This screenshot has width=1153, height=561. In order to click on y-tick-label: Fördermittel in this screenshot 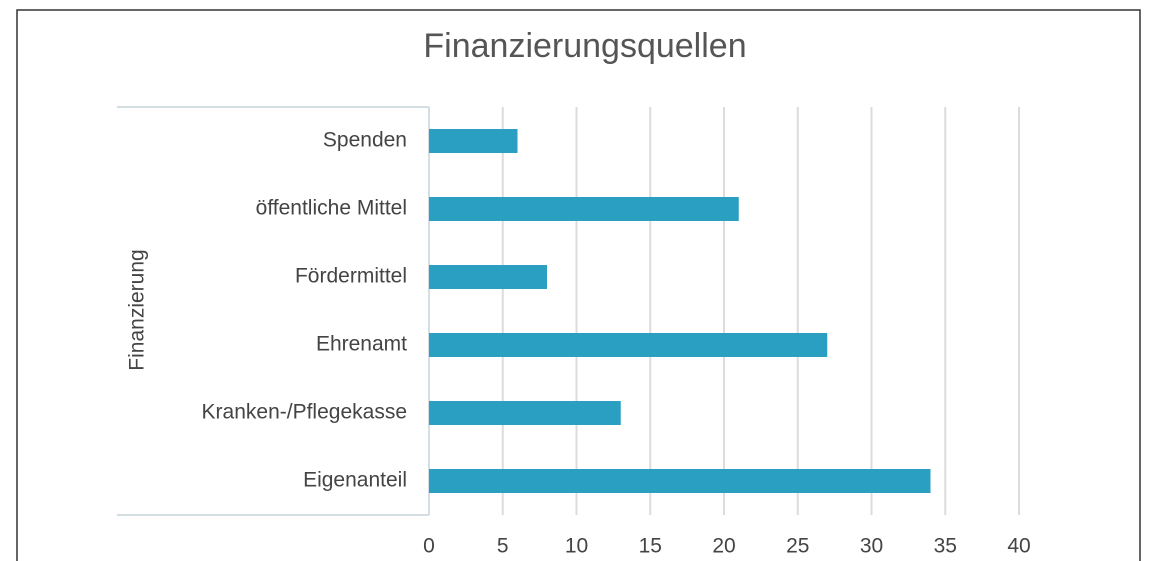, I will do `click(351, 276)`.